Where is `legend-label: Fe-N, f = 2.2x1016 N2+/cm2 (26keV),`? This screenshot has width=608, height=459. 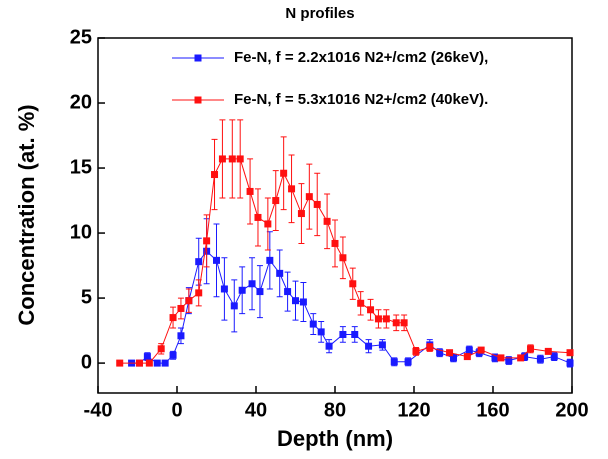
legend-label: Fe-N, f = 2.2x1016 N2+/cm2 (26keV), is located at coordinates (361, 57).